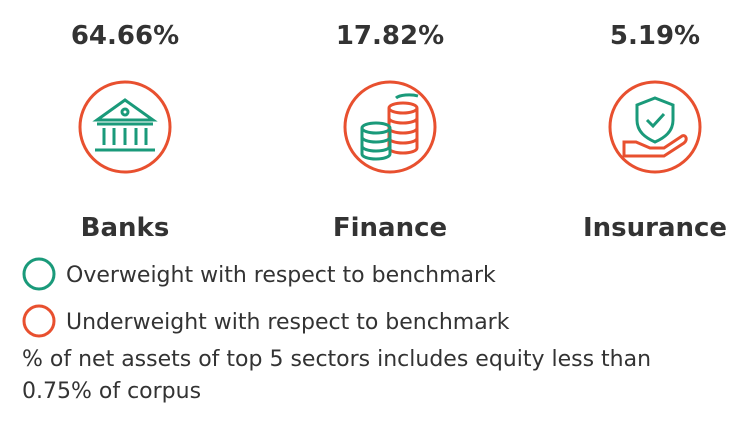 Image resolution: width=752 pixels, height=423 pixels. I want to click on sector-name: Finance, so click(390, 228).